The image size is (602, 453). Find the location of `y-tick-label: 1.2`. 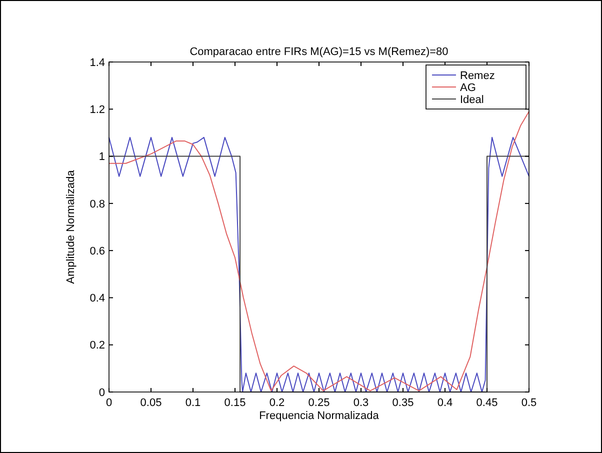

y-tick-label: 1.2 is located at coordinates (97, 110).